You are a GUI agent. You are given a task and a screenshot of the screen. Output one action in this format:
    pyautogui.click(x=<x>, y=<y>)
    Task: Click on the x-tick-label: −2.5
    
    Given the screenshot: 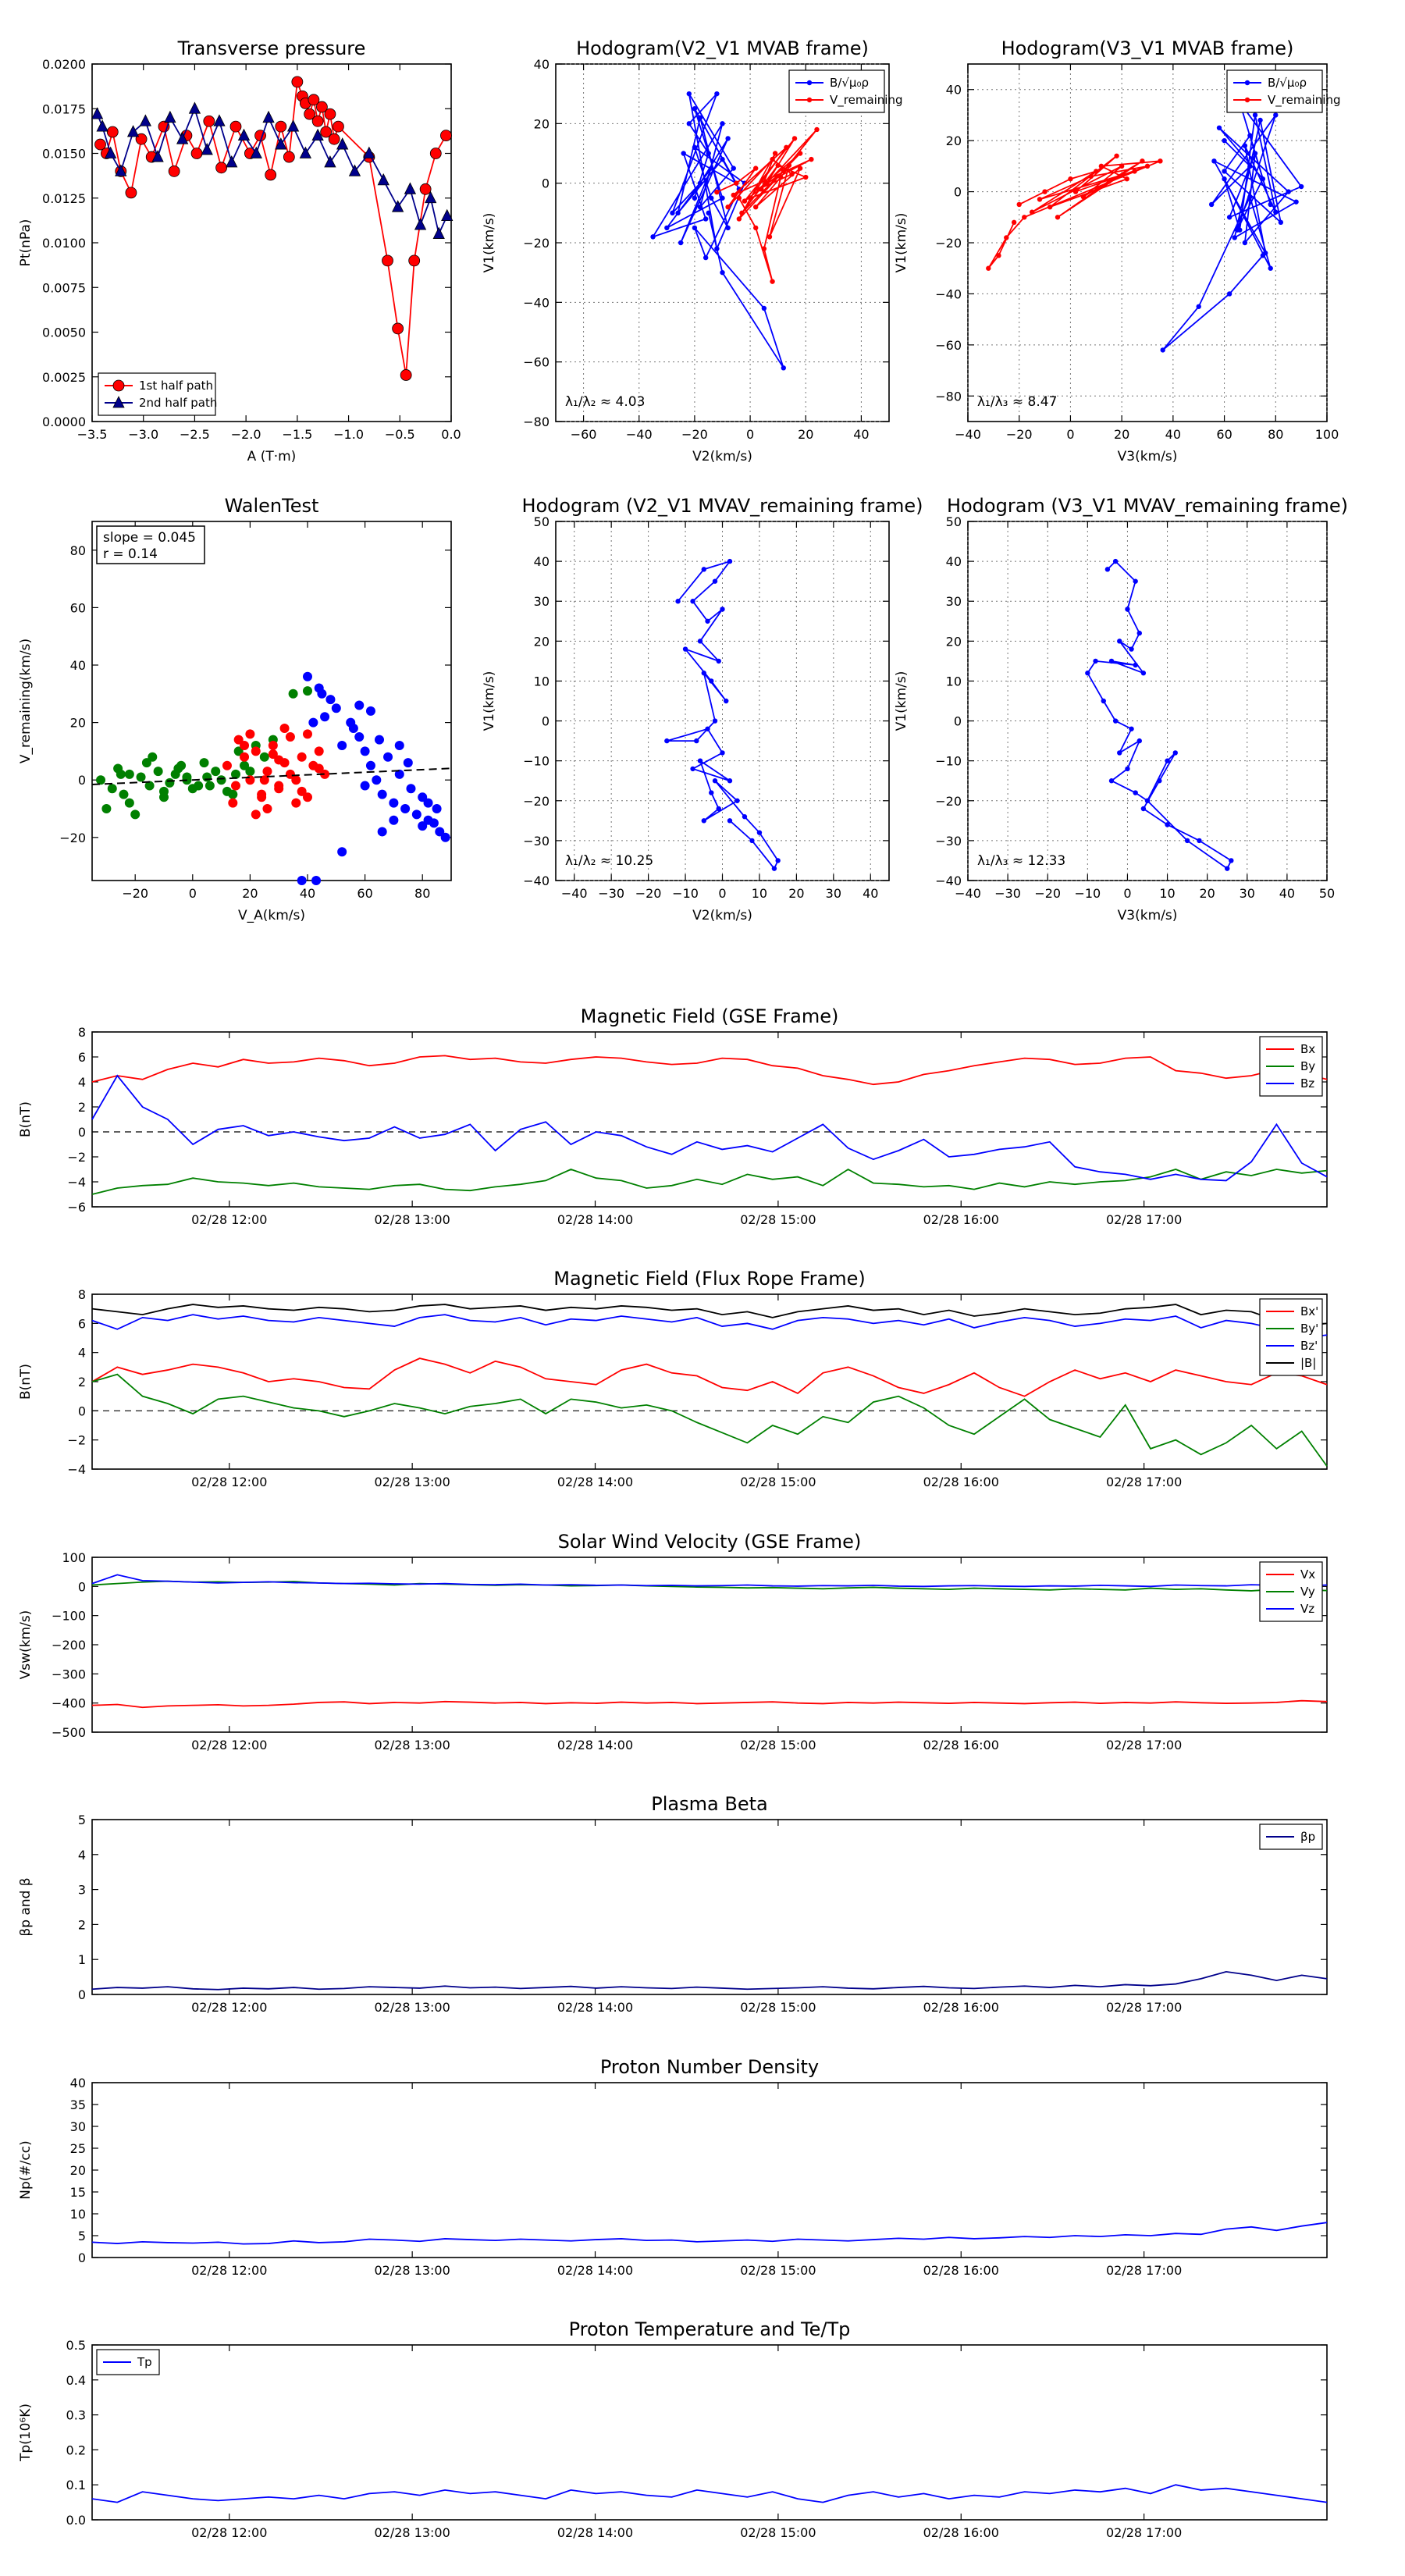 What is the action you would take?
    pyautogui.click(x=195, y=434)
    